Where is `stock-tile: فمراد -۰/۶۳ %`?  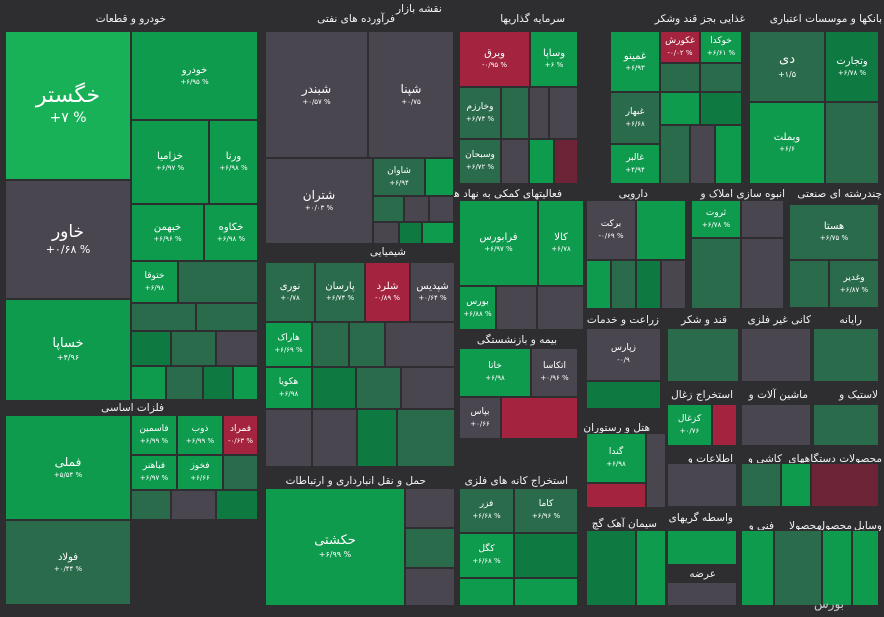
stock-tile: فمراد -۰/۶۳ % is located at coordinates (240, 435).